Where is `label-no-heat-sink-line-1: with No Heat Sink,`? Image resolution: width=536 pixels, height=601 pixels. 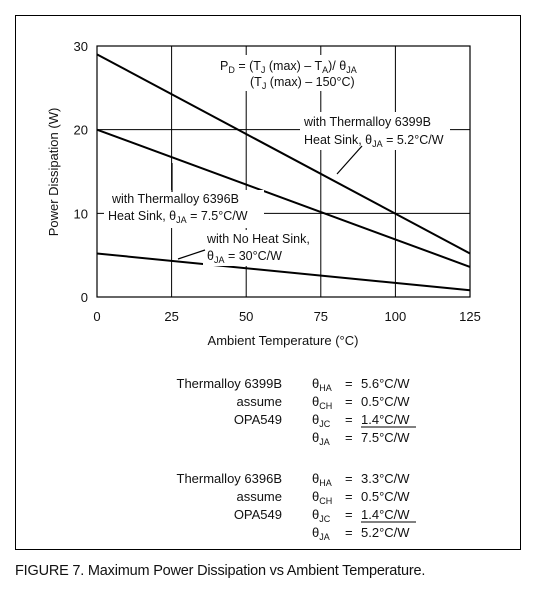 label-no-heat-sink-line-1: with No Heat Sink, is located at coordinates (258, 239).